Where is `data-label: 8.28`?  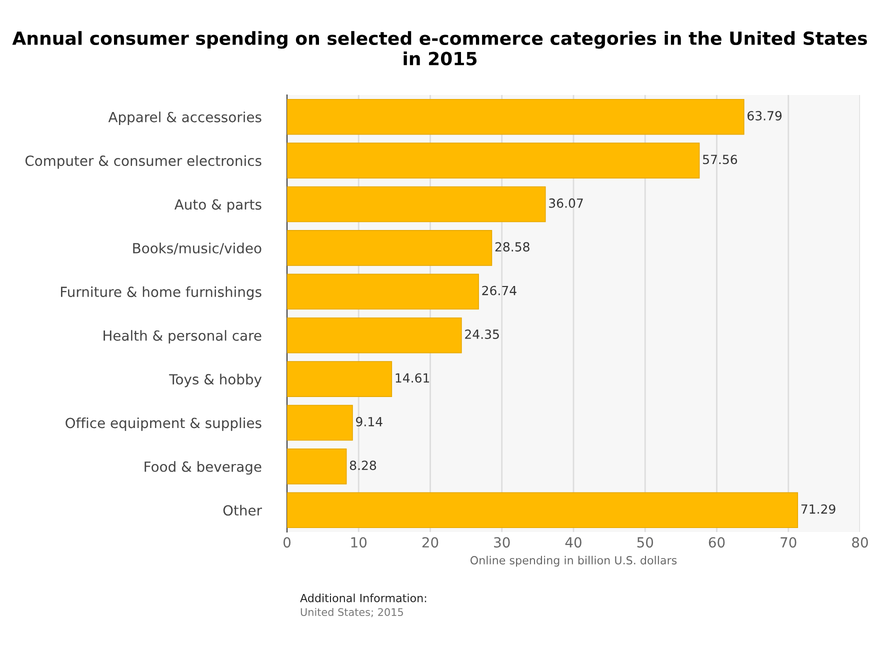
data-label: 8.28 is located at coordinates (363, 465).